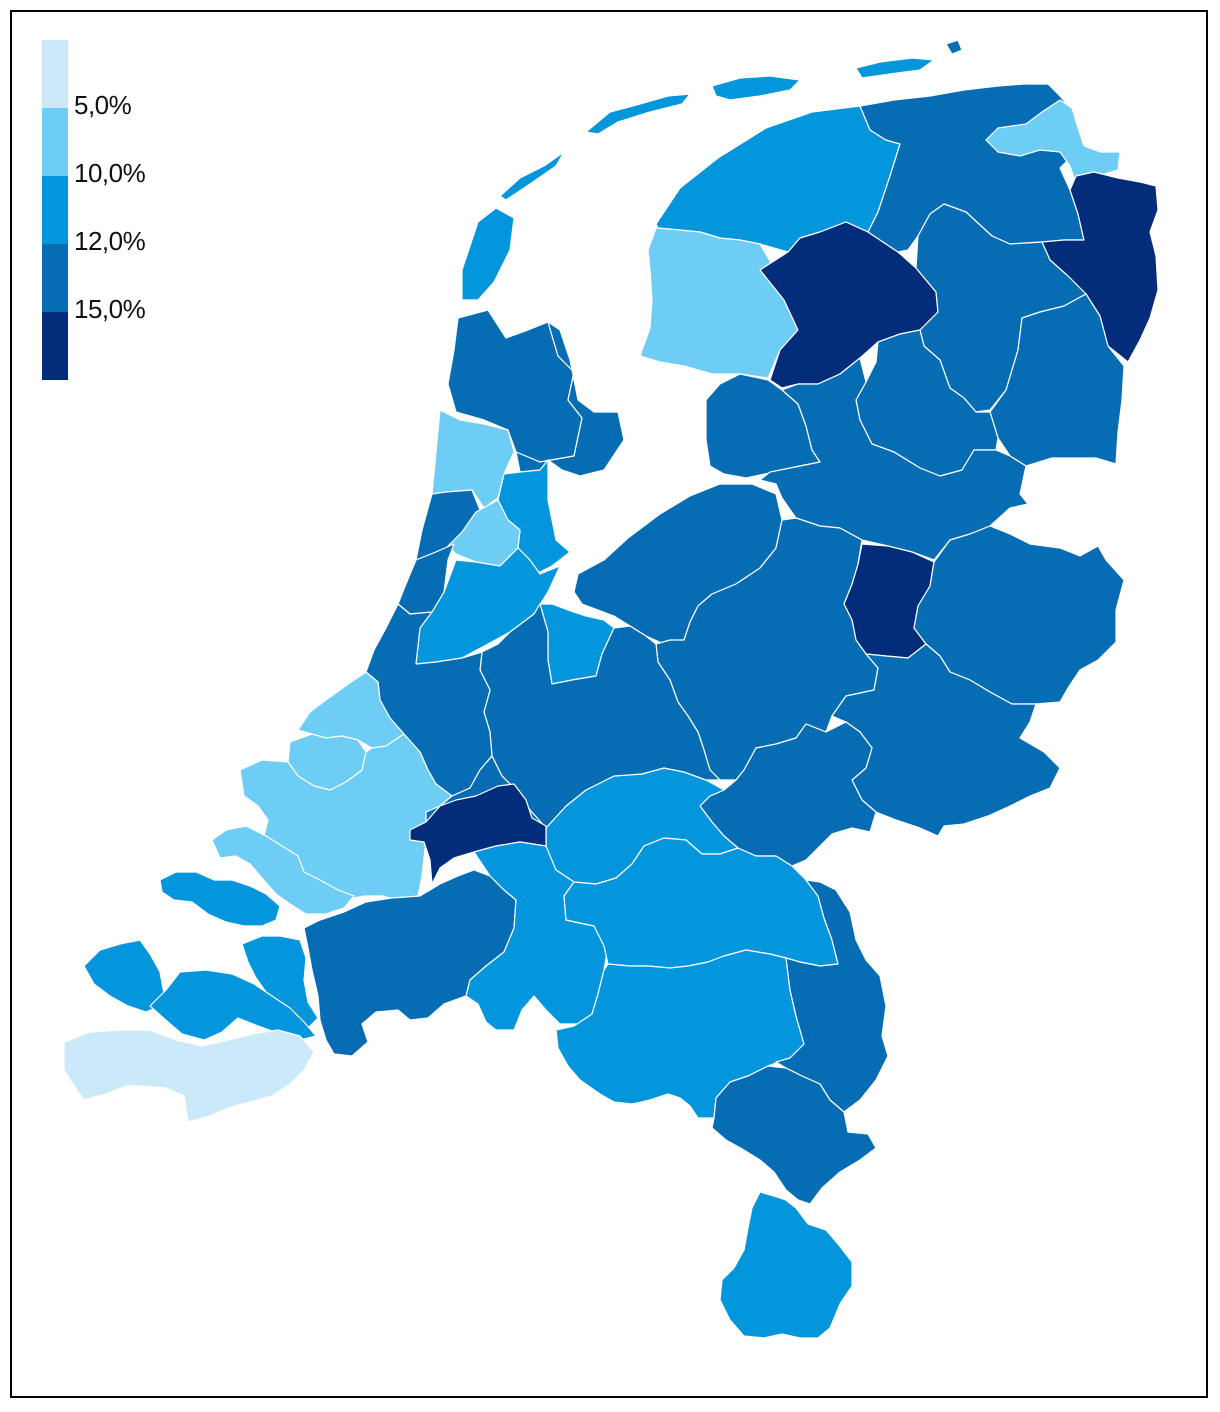 The image size is (1220, 1412). Describe the element at coordinates (122, 210) in the screenshot. I see `legend: 5,0% 10,0% 12,0% 15,0%` at that location.